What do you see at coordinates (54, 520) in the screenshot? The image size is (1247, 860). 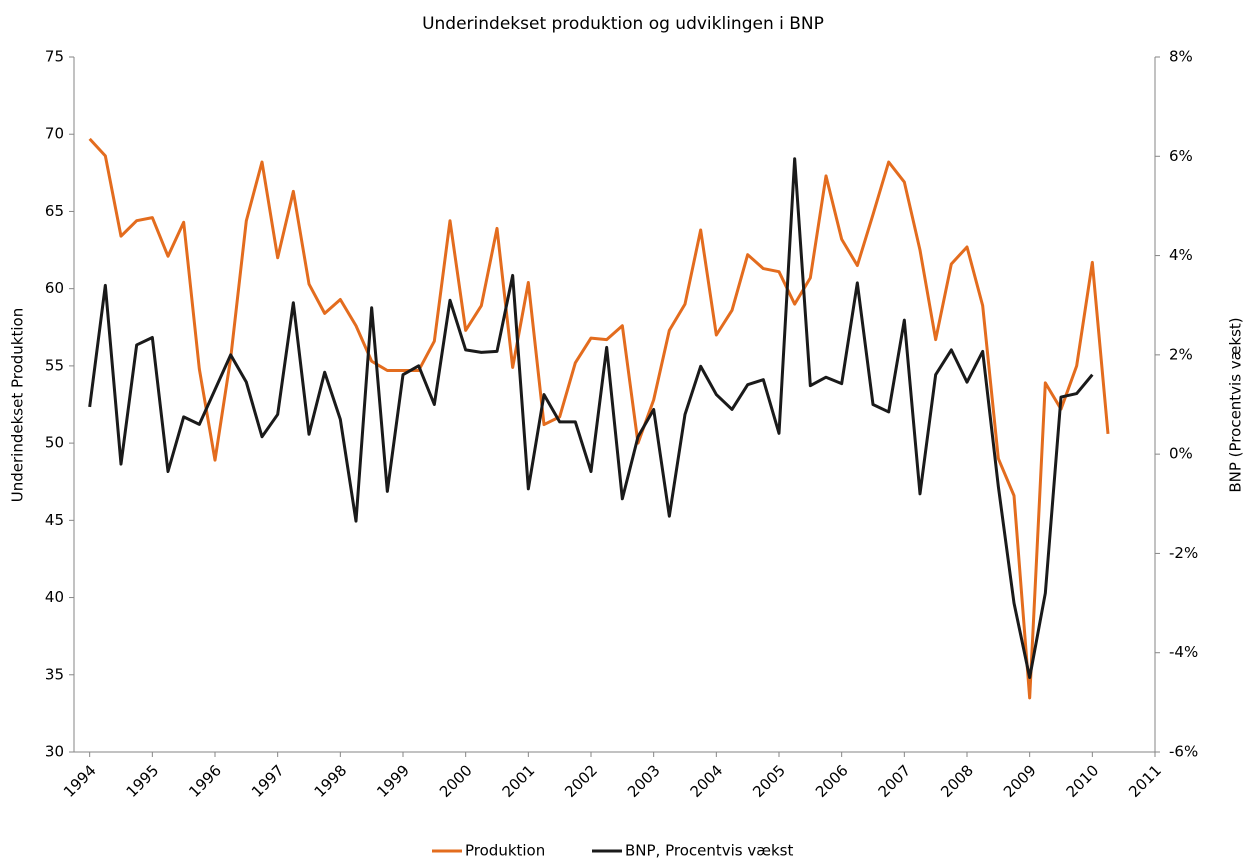 I see `y-tick-label: 45` at bounding box center [54, 520].